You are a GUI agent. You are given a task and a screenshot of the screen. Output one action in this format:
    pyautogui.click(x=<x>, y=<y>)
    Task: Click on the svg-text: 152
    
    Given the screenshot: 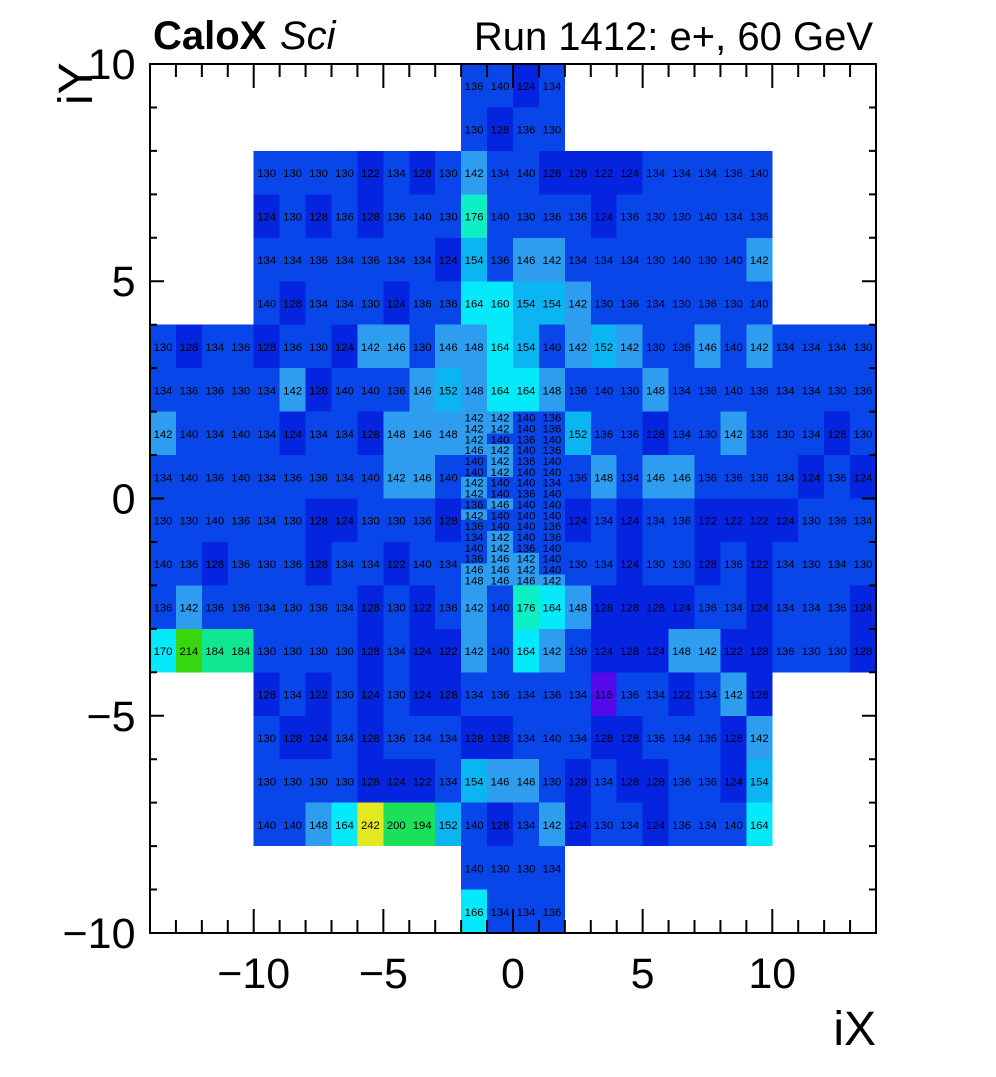 What is the action you would take?
    pyautogui.click(x=448, y=391)
    